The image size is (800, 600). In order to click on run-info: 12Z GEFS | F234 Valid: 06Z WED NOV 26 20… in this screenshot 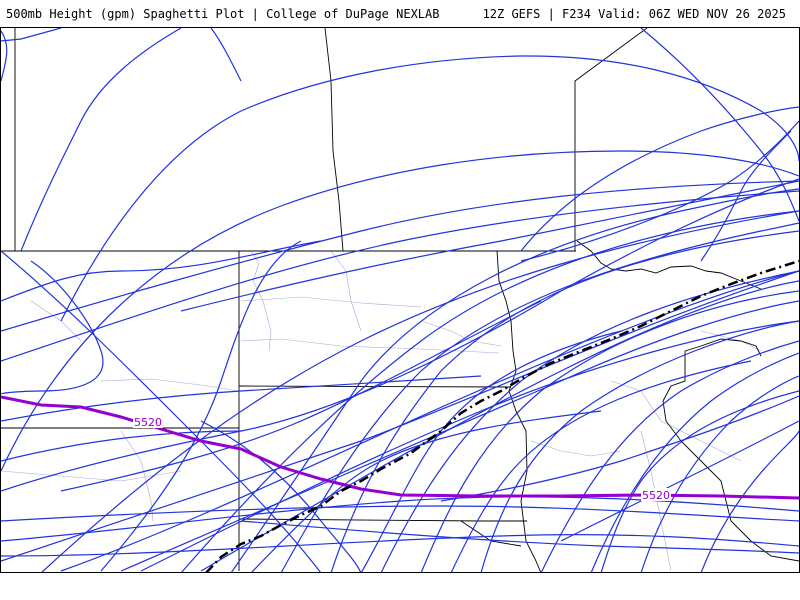, I will do `click(634, 14)`.